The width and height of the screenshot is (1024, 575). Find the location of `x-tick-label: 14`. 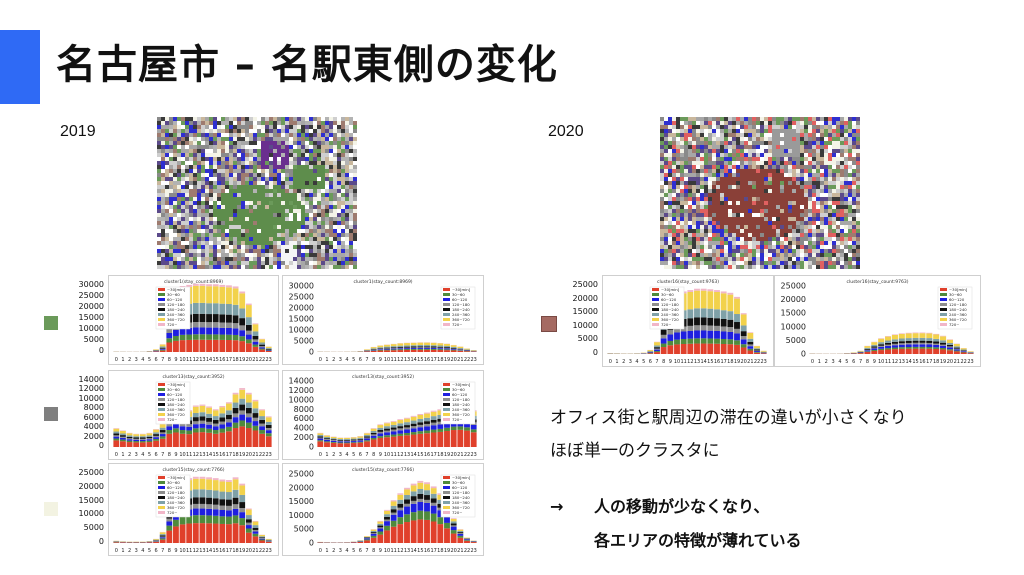

x-tick-label: 14 is located at coordinates (413, 455).